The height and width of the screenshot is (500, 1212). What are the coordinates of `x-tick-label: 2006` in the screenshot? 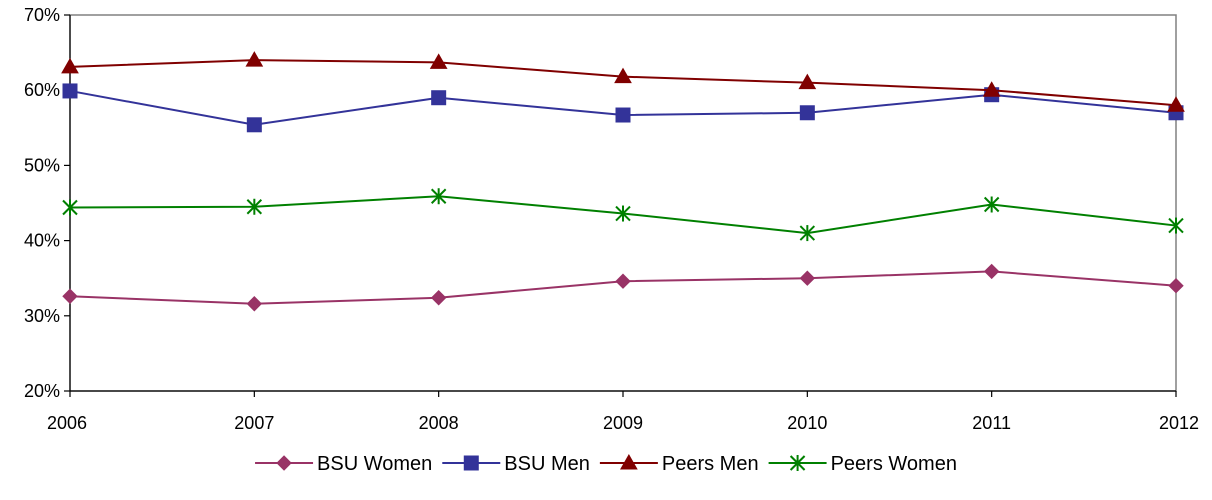 It's located at (67, 423).